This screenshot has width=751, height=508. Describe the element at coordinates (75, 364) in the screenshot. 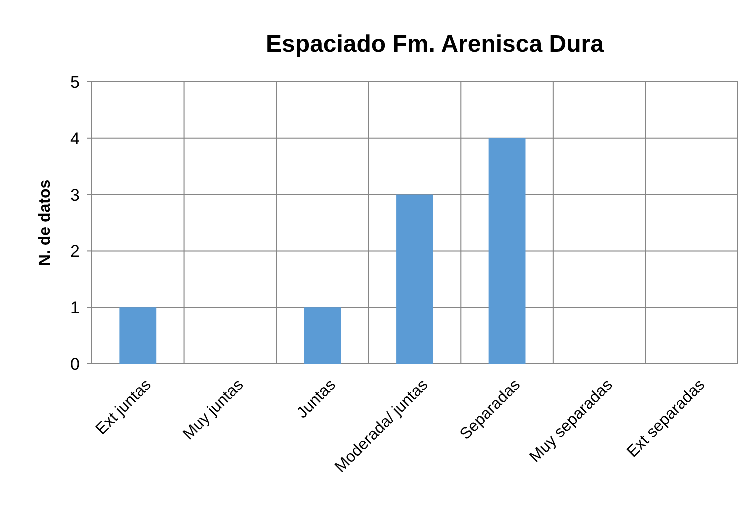

I see `y-tick-label: 0` at that location.